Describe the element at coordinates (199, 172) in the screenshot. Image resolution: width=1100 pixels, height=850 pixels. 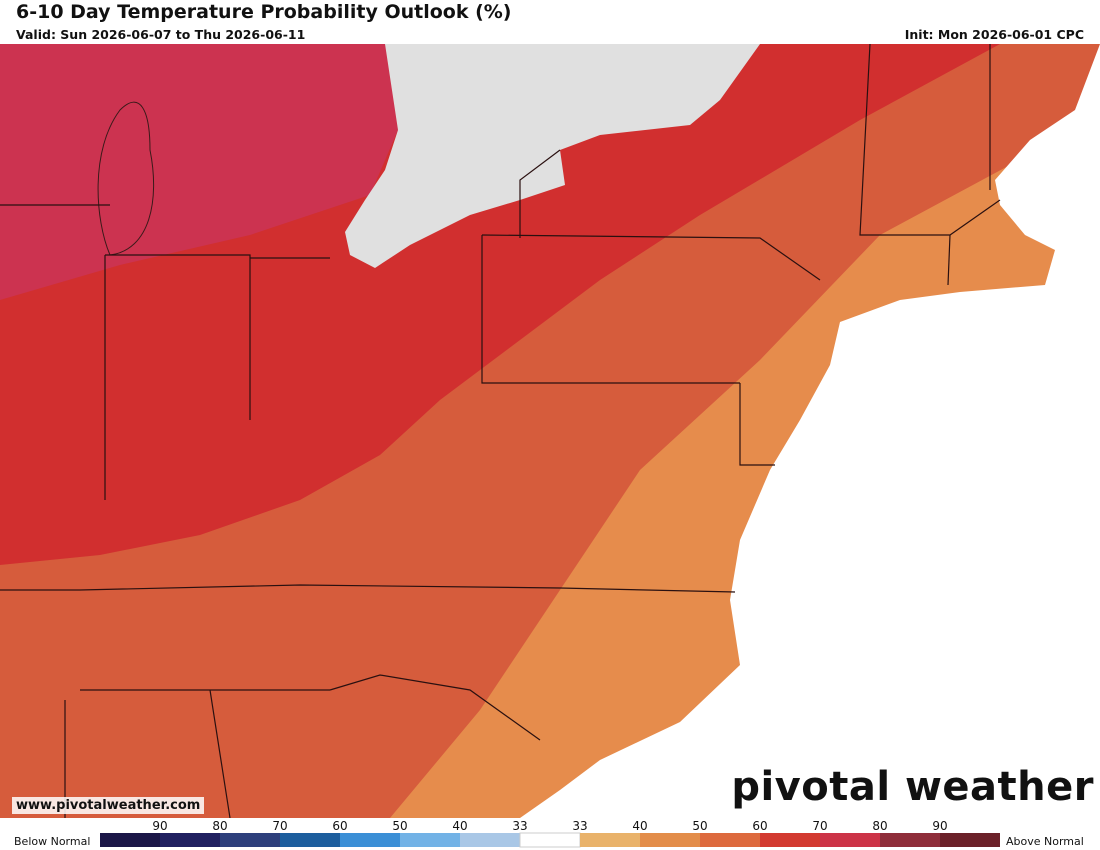
I see `prob-80-region` at that location.